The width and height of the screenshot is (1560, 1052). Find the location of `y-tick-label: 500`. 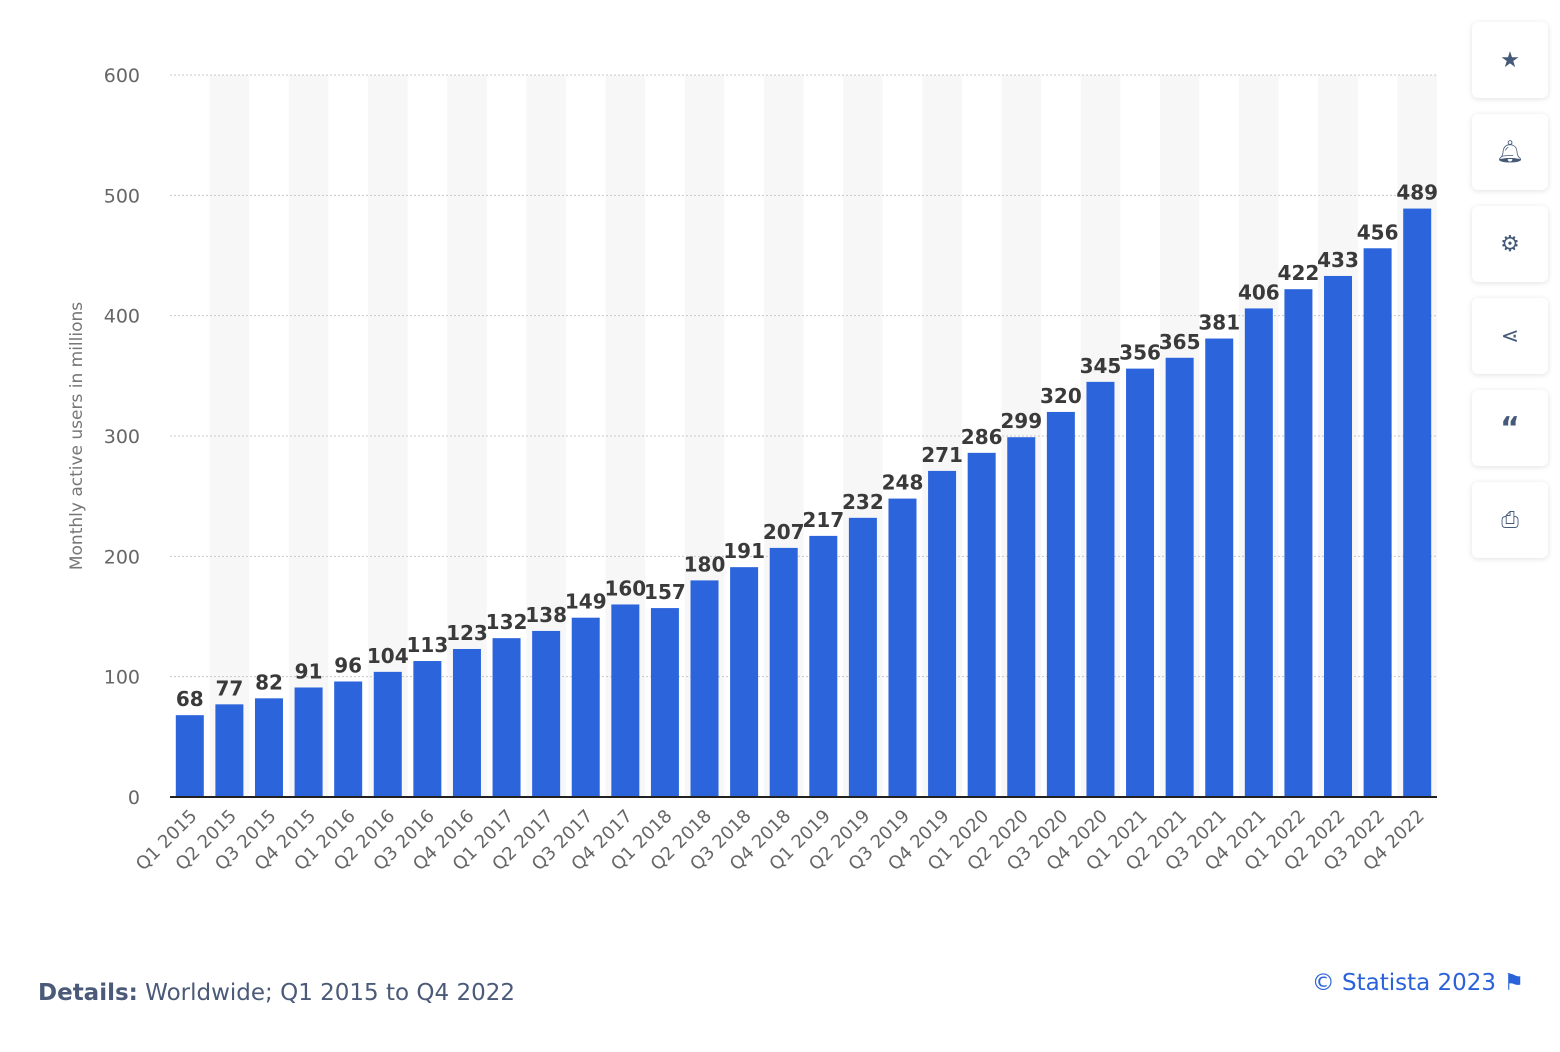

y-tick-label: 500 is located at coordinates (122, 196).